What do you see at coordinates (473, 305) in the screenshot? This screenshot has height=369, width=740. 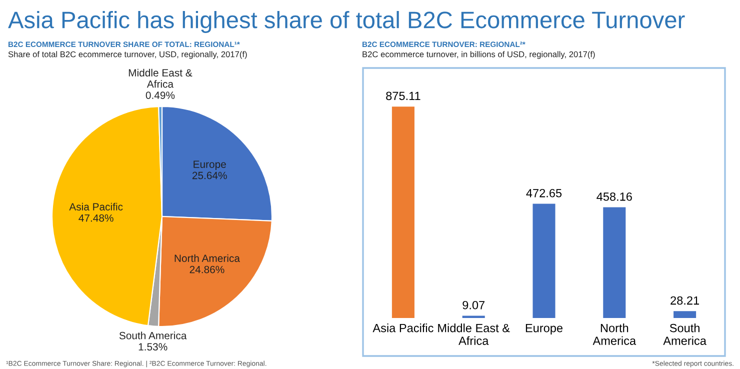 I see `data-label: 9.07` at bounding box center [473, 305].